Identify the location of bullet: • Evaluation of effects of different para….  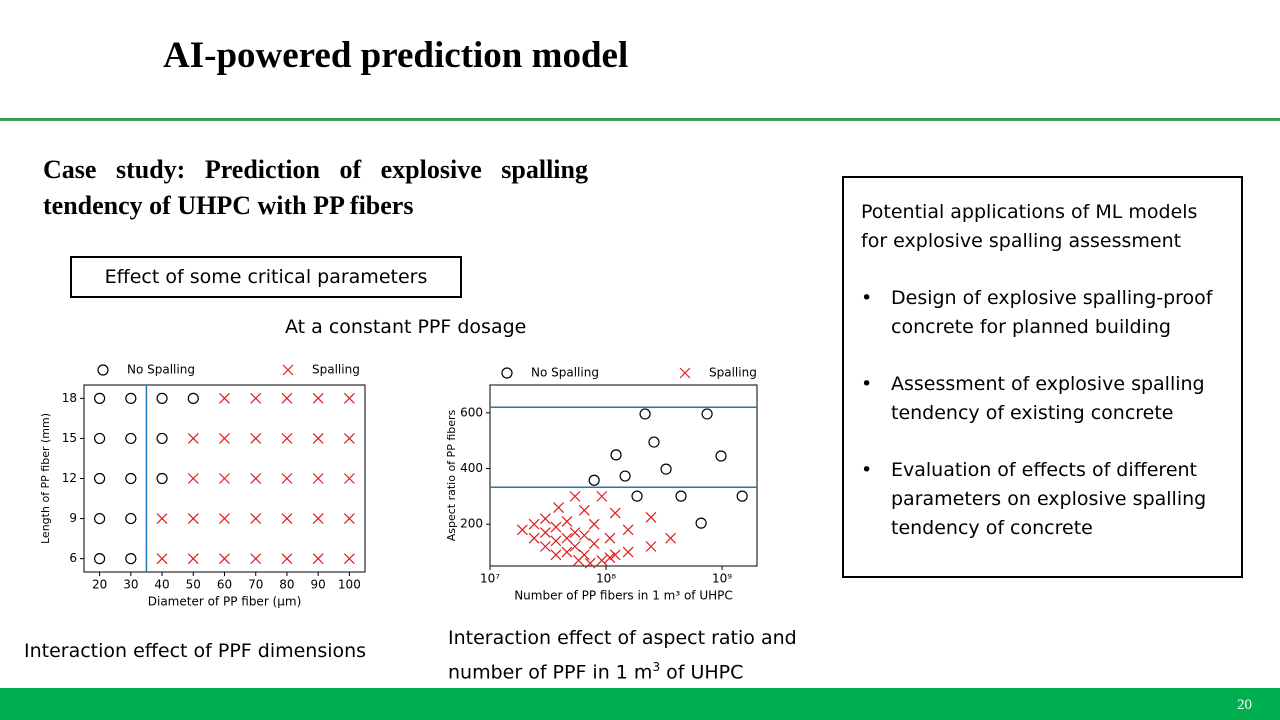
(1034, 499).